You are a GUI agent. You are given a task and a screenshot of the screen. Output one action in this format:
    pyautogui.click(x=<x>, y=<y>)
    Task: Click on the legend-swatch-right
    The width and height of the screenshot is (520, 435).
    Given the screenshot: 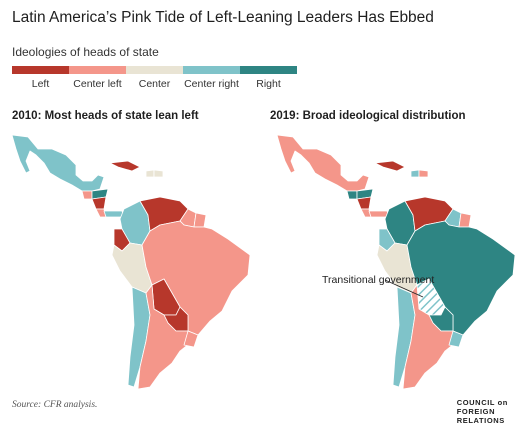 What is the action you would take?
    pyautogui.click(x=268, y=70)
    